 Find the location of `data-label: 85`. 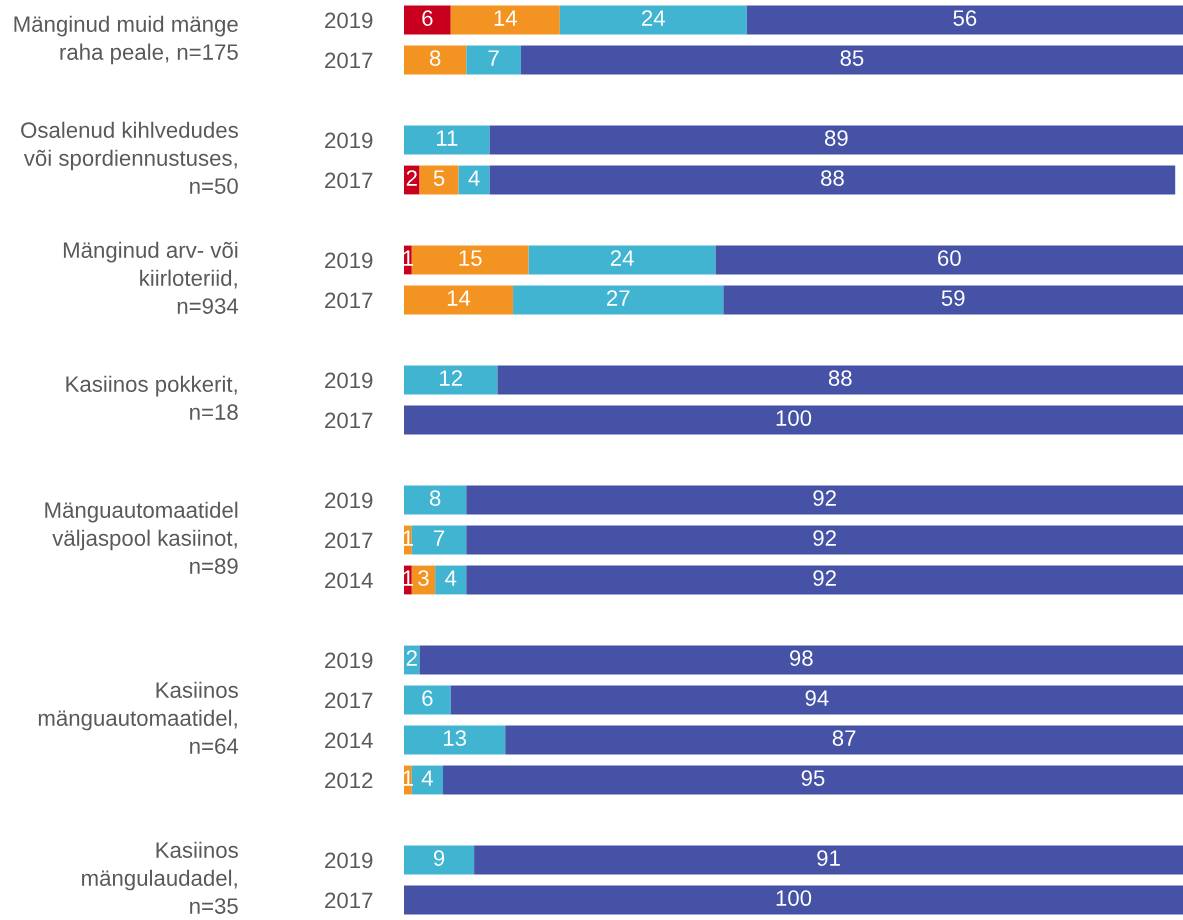

data-label: 85 is located at coordinates (852, 58).